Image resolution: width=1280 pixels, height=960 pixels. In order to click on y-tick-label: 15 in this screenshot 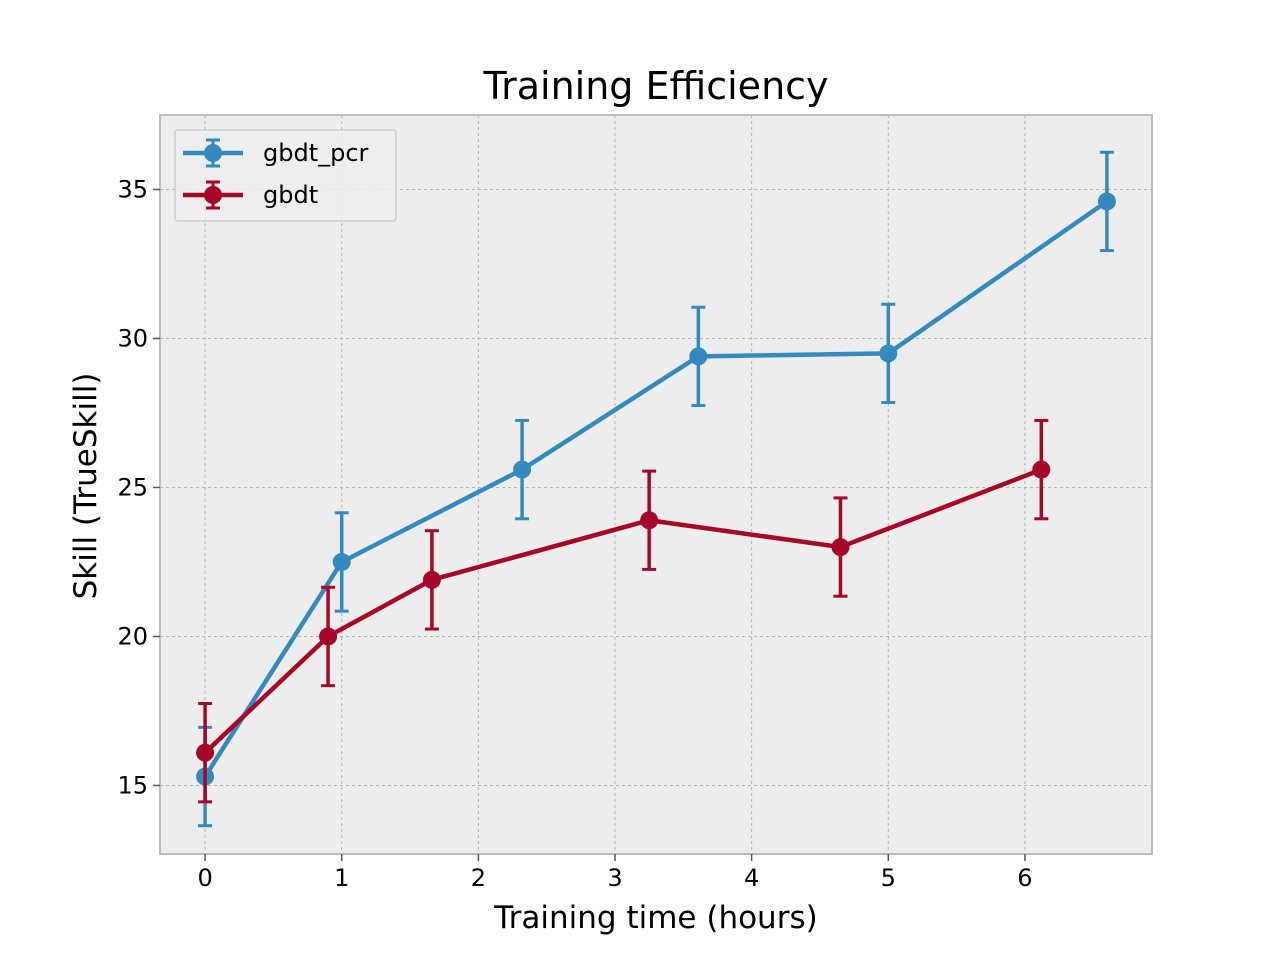, I will do `click(132, 785)`.